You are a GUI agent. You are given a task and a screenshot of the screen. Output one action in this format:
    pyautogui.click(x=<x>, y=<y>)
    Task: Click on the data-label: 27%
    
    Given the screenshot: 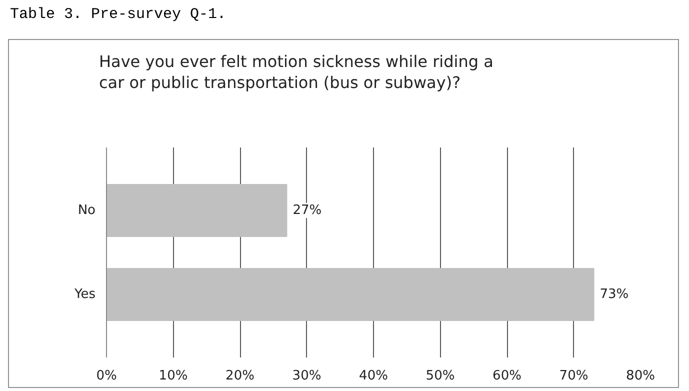 What is the action you would take?
    pyautogui.click(x=307, y=210)
    